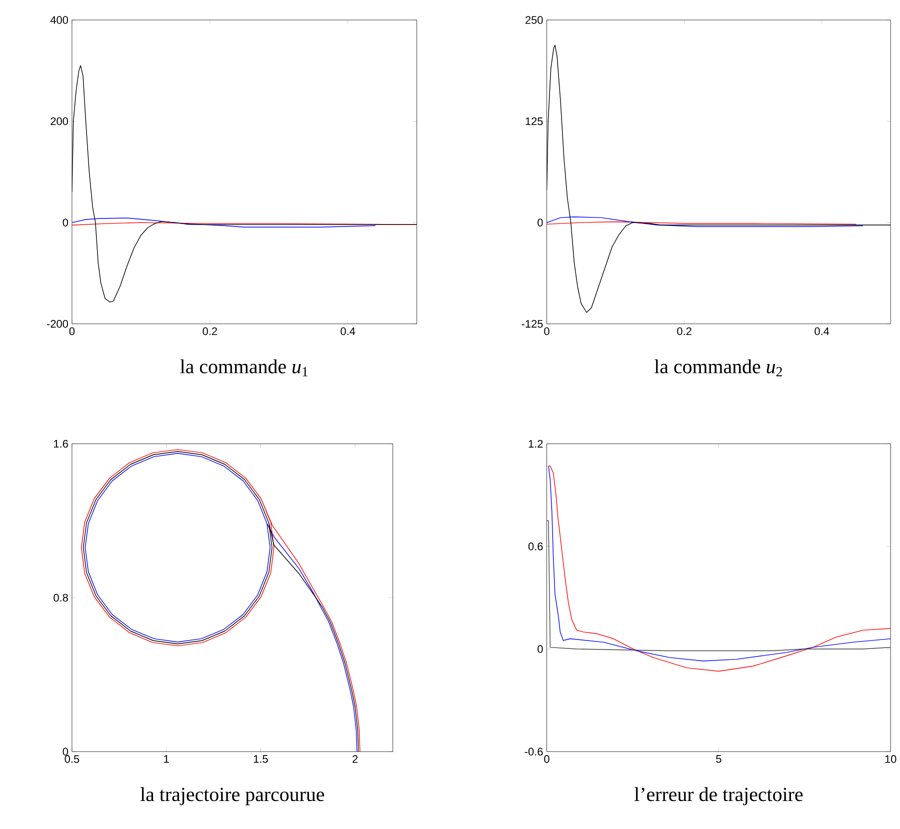 This screenshot has height=829, width=900. What do you see at coordinates (718, 368) in the screenshot?
I see `text: la commande u$_{2}$` at bounding box center [718, 368].